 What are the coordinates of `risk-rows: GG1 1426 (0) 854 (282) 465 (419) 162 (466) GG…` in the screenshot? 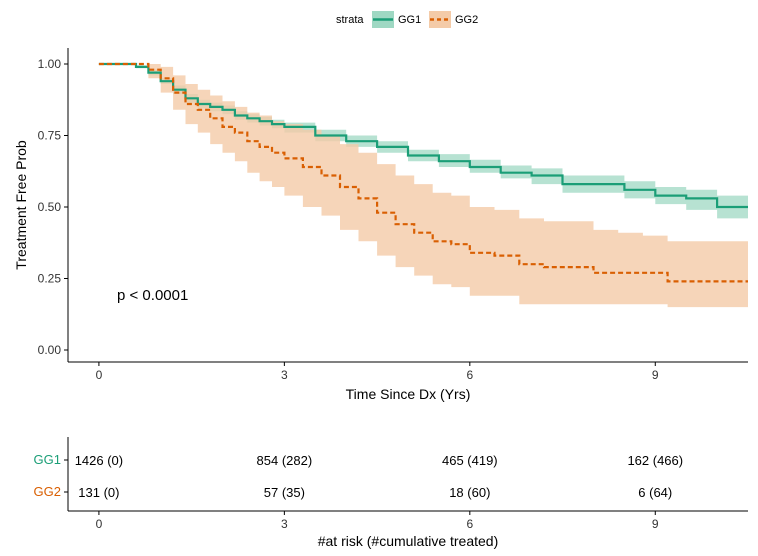 It's located at (359, 476).